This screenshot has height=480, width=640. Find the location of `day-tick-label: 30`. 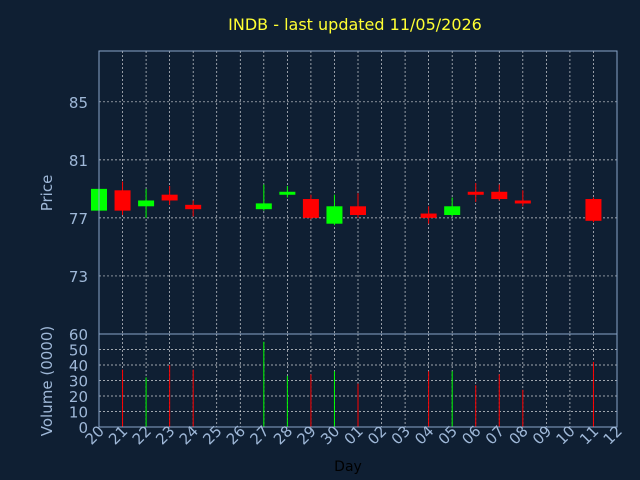

day-tick-label: 30 is located at coordinates (330, 435).